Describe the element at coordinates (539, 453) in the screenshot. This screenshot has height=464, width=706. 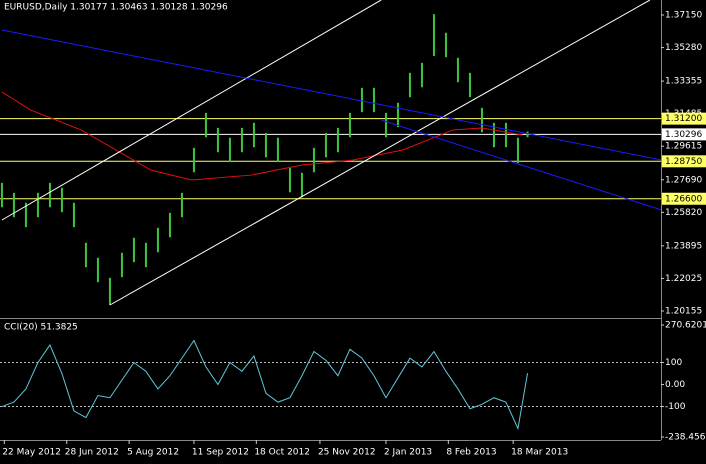
I see `x-tick-label: 18 Mar 2013` at that location.